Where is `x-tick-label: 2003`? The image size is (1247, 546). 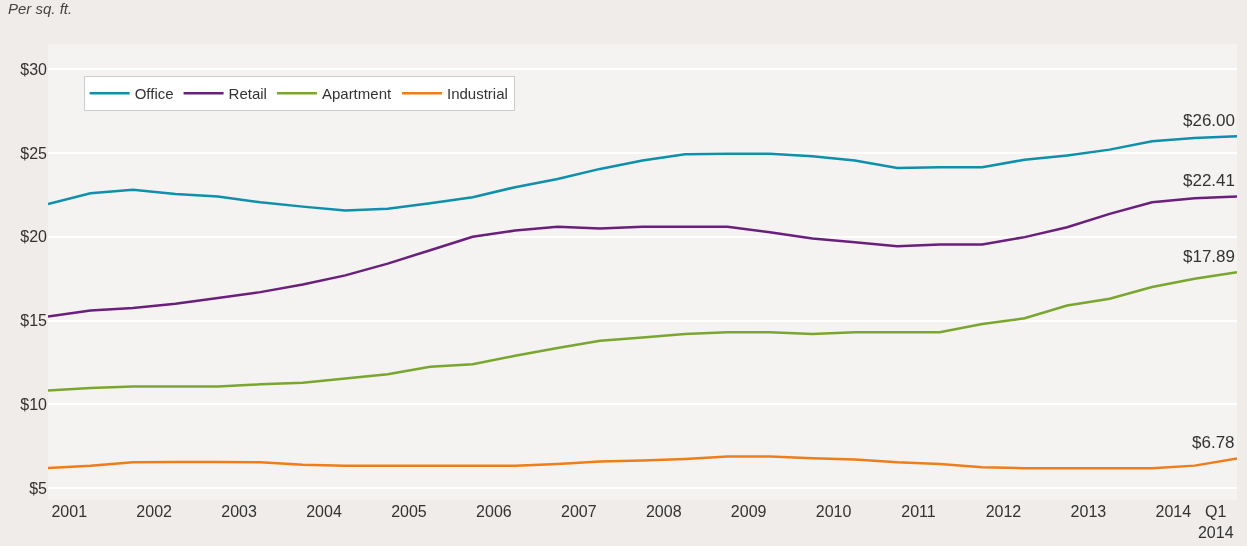 x-tick-label: 2003 is located at coordinates (239, 511).